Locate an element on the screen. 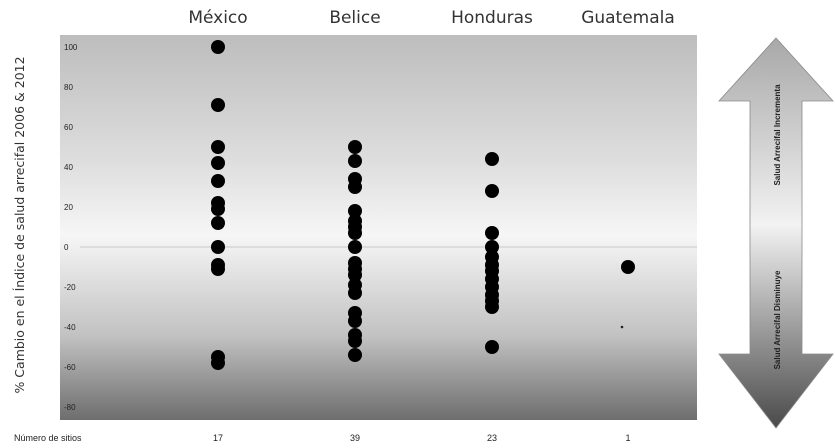  category-title: México is located at coordinates (217, 18).